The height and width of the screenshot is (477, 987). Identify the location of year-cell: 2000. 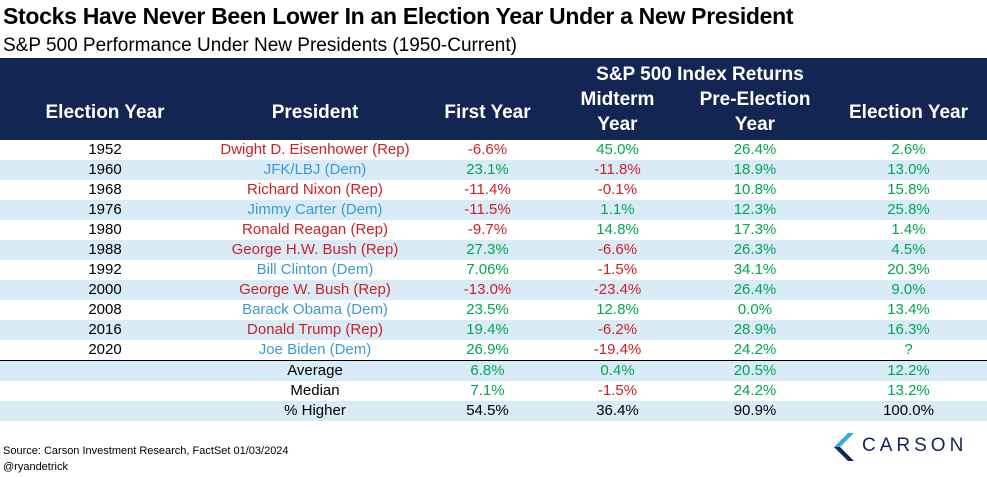
(105, 290).